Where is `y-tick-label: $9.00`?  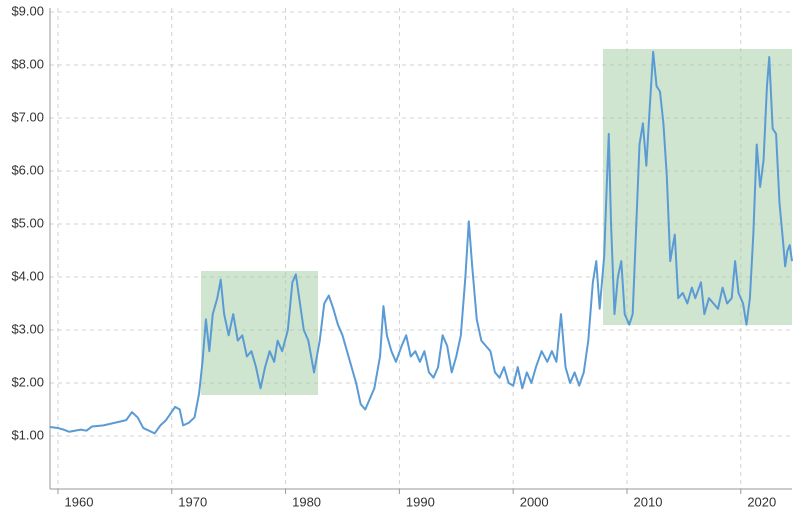
y-tick-label: $9.00 is located at coordinates (27, 10).